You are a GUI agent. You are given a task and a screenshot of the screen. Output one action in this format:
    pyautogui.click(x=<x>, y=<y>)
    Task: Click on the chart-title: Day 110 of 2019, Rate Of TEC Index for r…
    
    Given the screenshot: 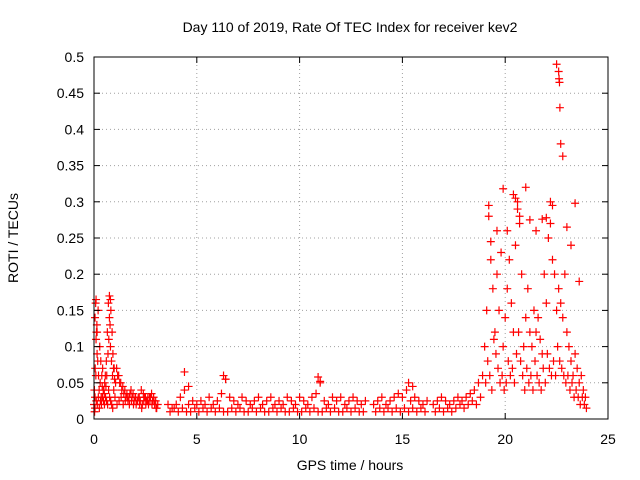 What is the action you would take?
    pyautogui.click(x=350, y=27)
    